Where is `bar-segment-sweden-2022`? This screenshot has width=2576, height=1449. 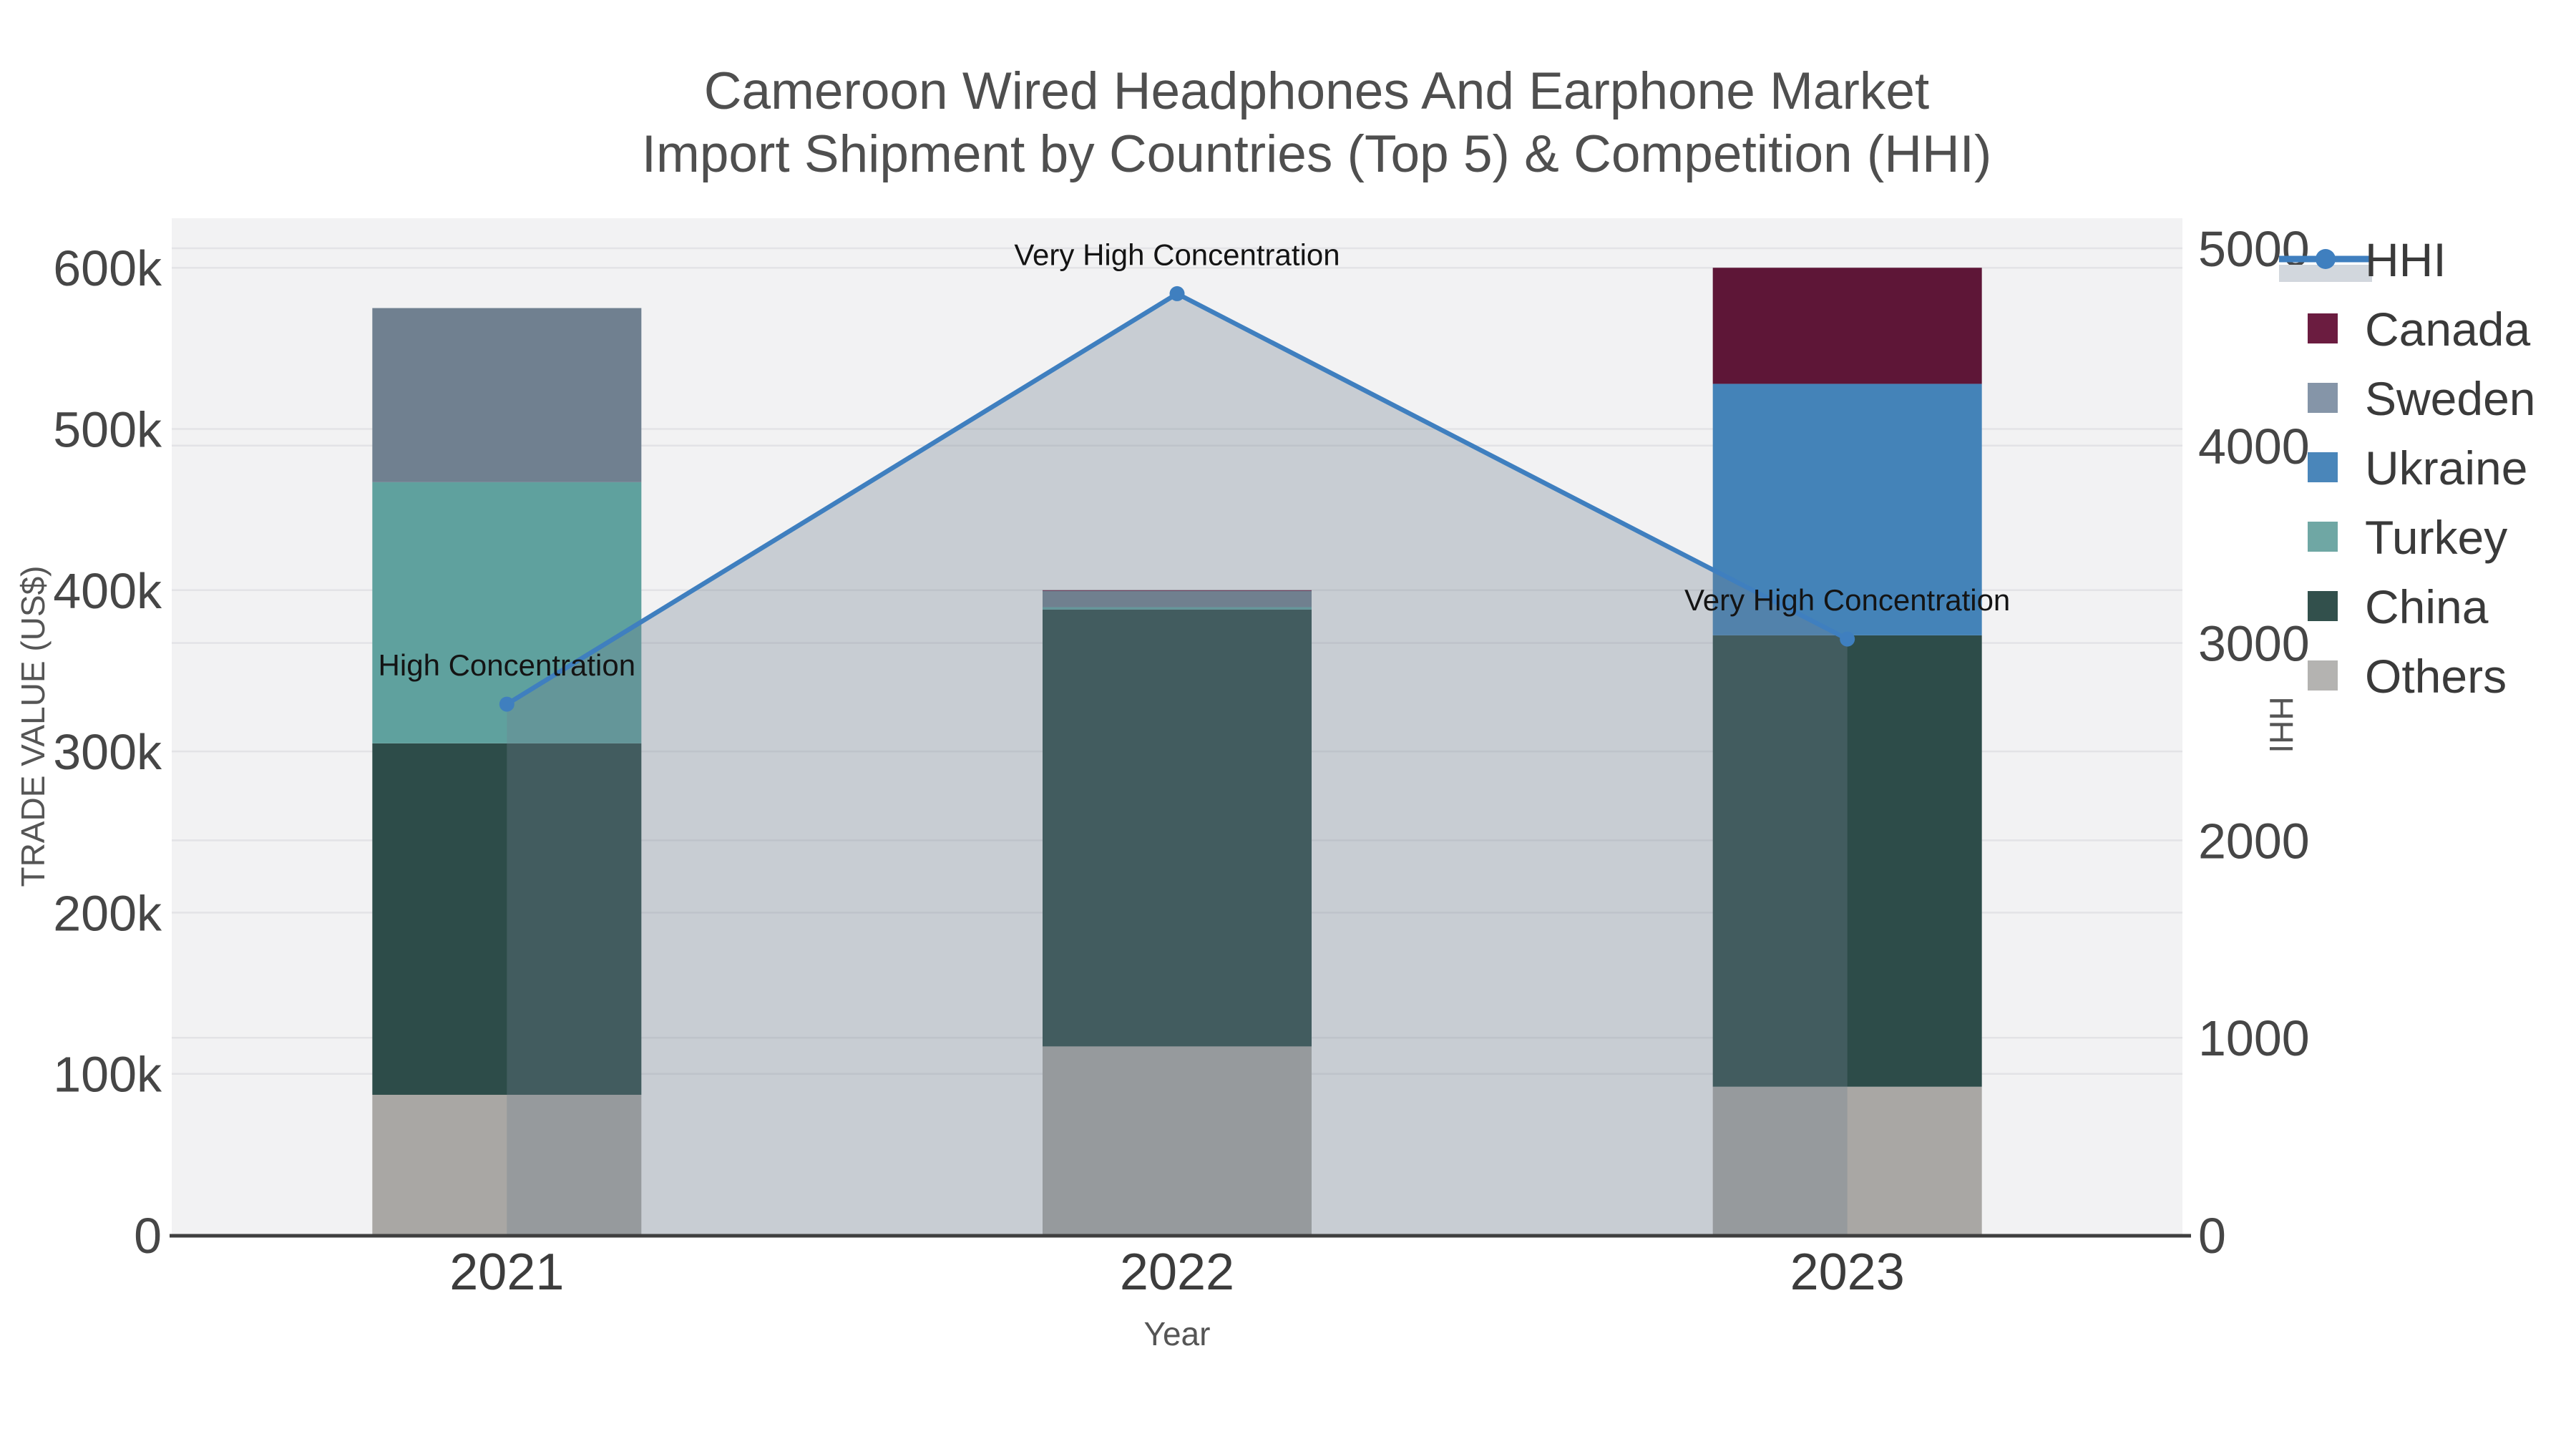 bar-segment-sweden-2022 is located at coordinates (1177, 599).